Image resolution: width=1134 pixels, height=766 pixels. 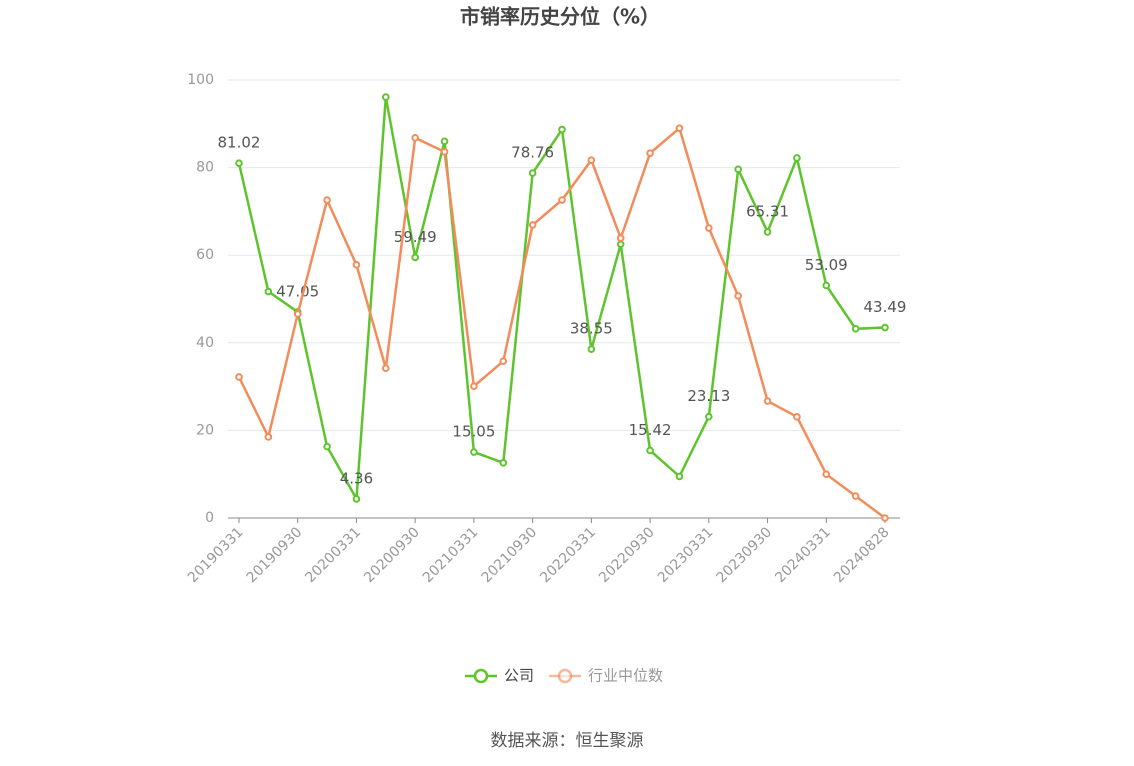 I want to click on source-note: 数据来源：恒生聚源, so click(x=567, y=741).